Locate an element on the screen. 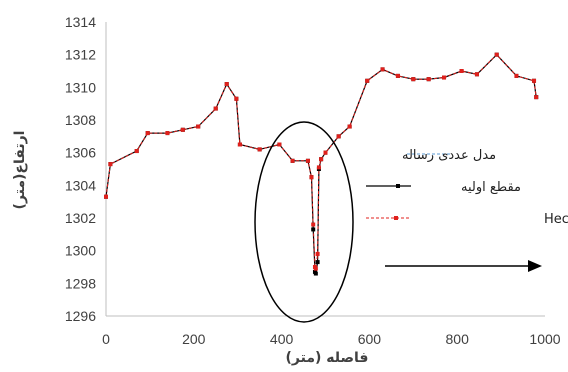 The height and width of the screenshot is (372, 568). legend: مدل عددی رساله مقطع اولیه مدل Hec-Ras is located at coordinates (467, 187).